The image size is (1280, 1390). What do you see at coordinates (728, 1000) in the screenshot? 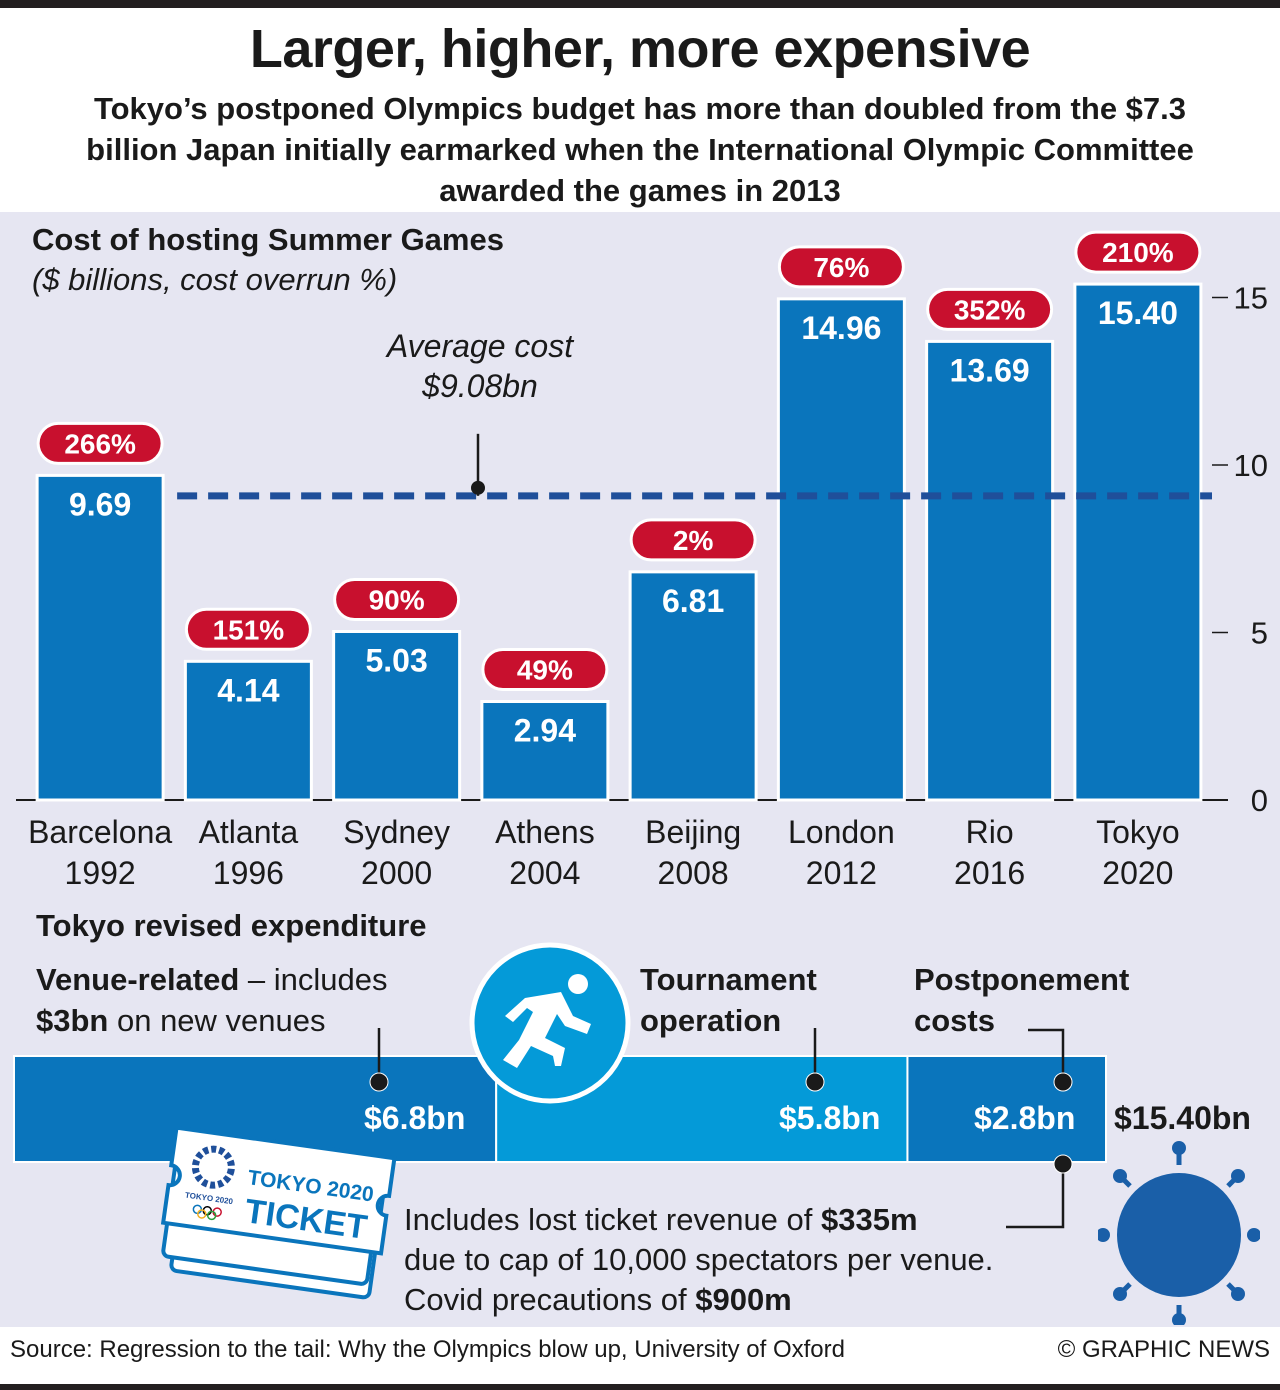
I see `tournament-label: Tournament operation` at bounding box center [728, 1000].